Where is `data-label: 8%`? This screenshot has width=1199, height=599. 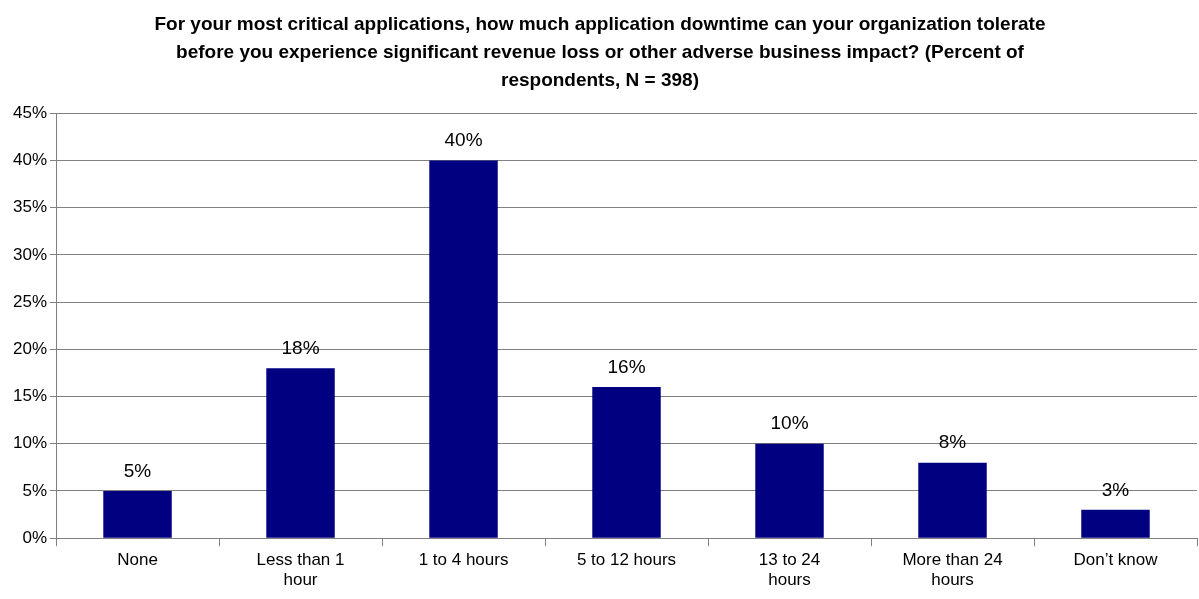 data-label: 8% is located at coordinates (952, 442).